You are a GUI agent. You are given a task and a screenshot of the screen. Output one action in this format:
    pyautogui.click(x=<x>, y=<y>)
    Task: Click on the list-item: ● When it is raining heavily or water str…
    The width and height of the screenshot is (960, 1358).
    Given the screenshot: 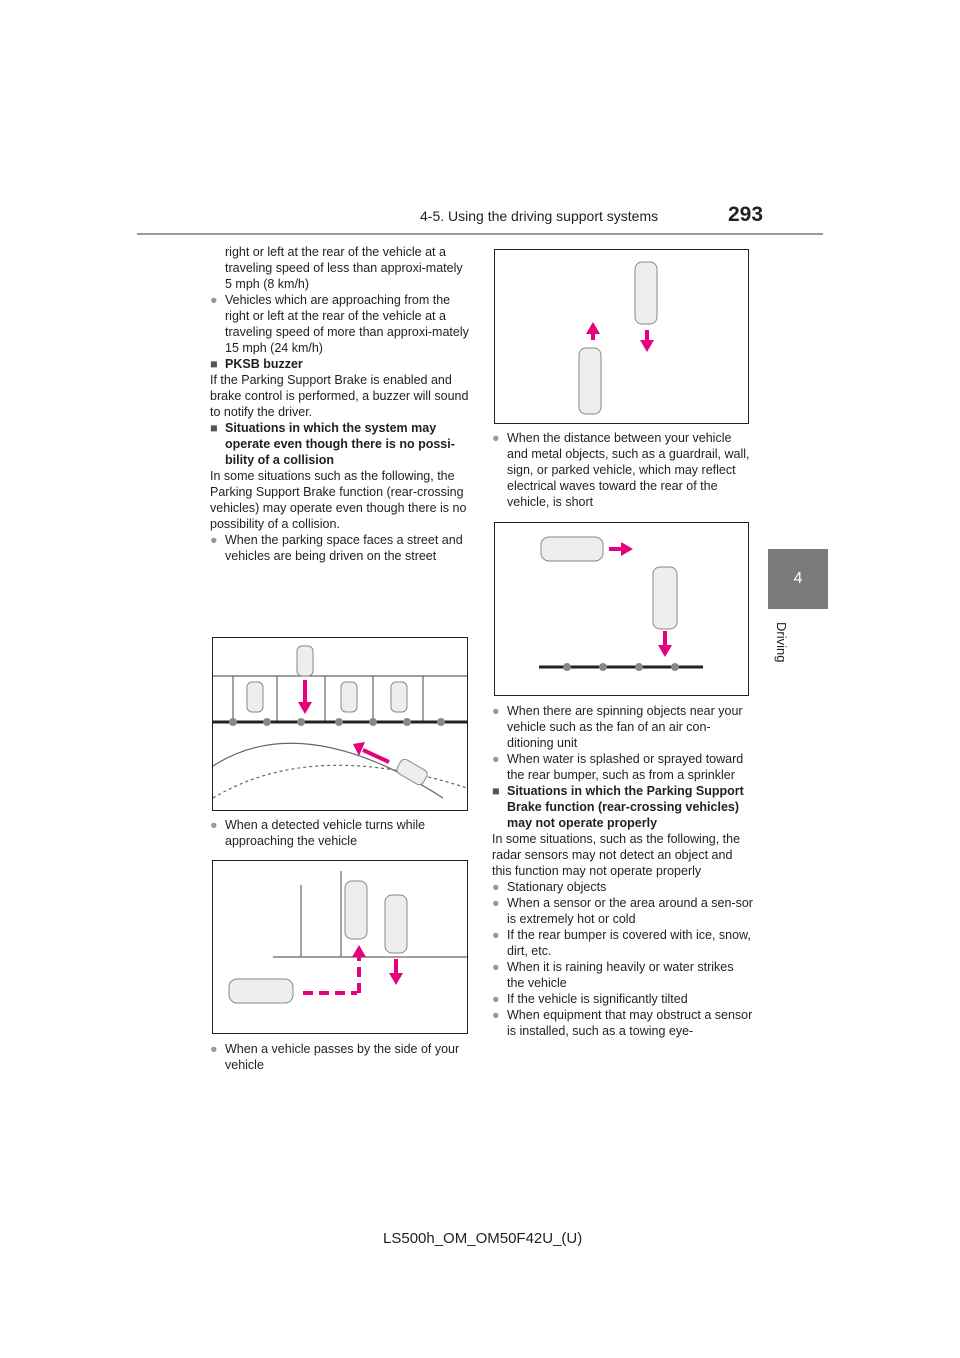 What is the action you would take?
    pyautogui.click(x=613, y=975)
    